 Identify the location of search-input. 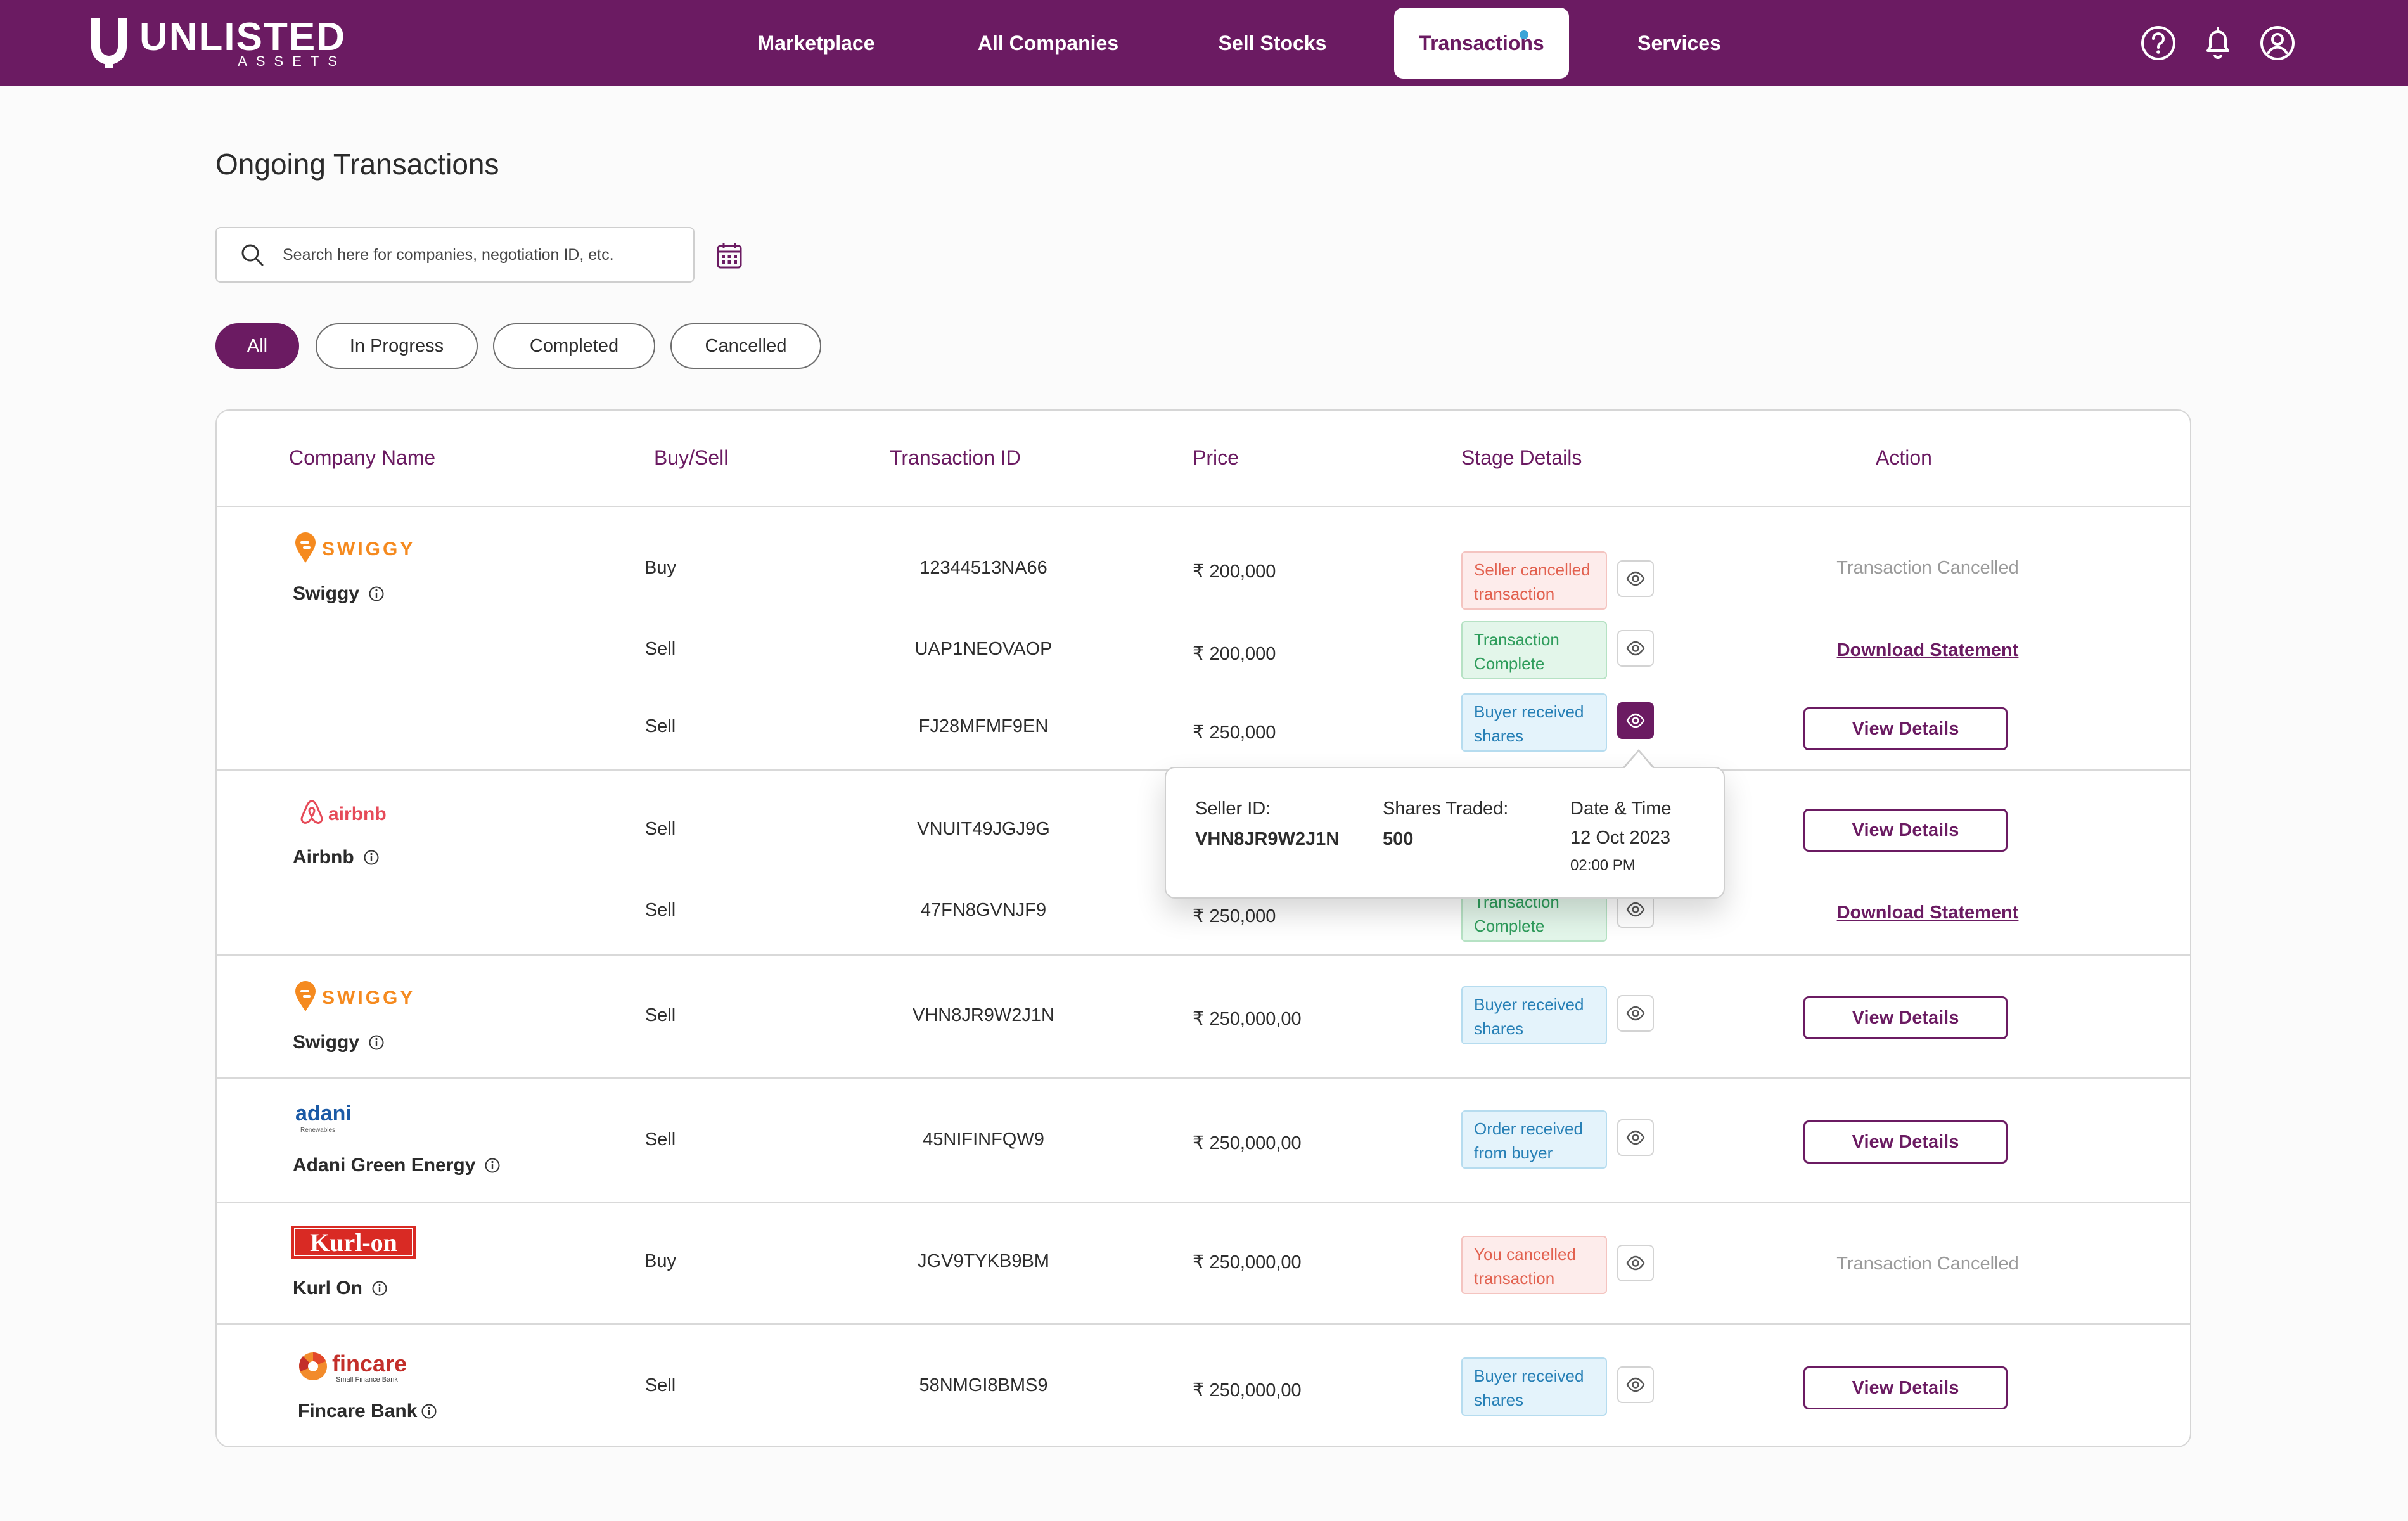
(479, 255).